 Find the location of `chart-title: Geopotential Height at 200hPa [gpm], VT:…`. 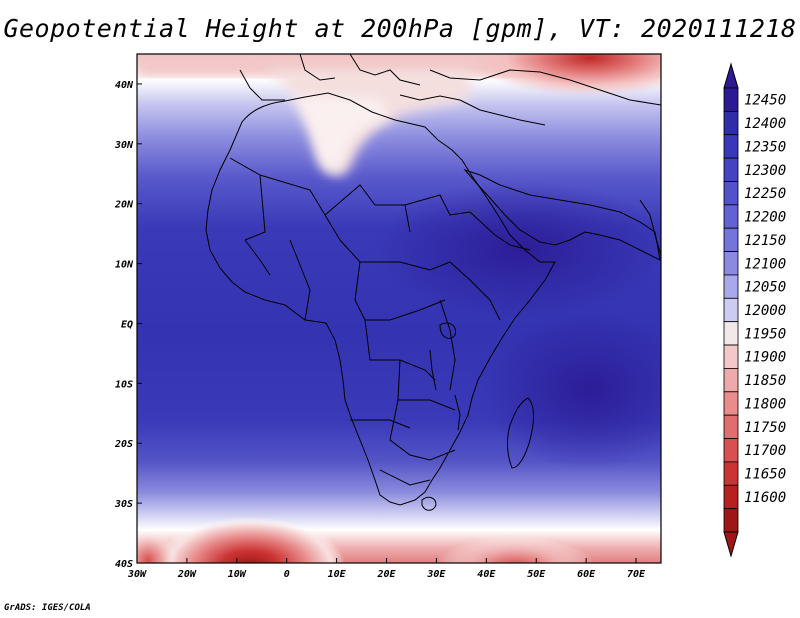

chart-title: Geopotential Height at 200hPa [gpm], VT:… is located at coordinates (400, 28).